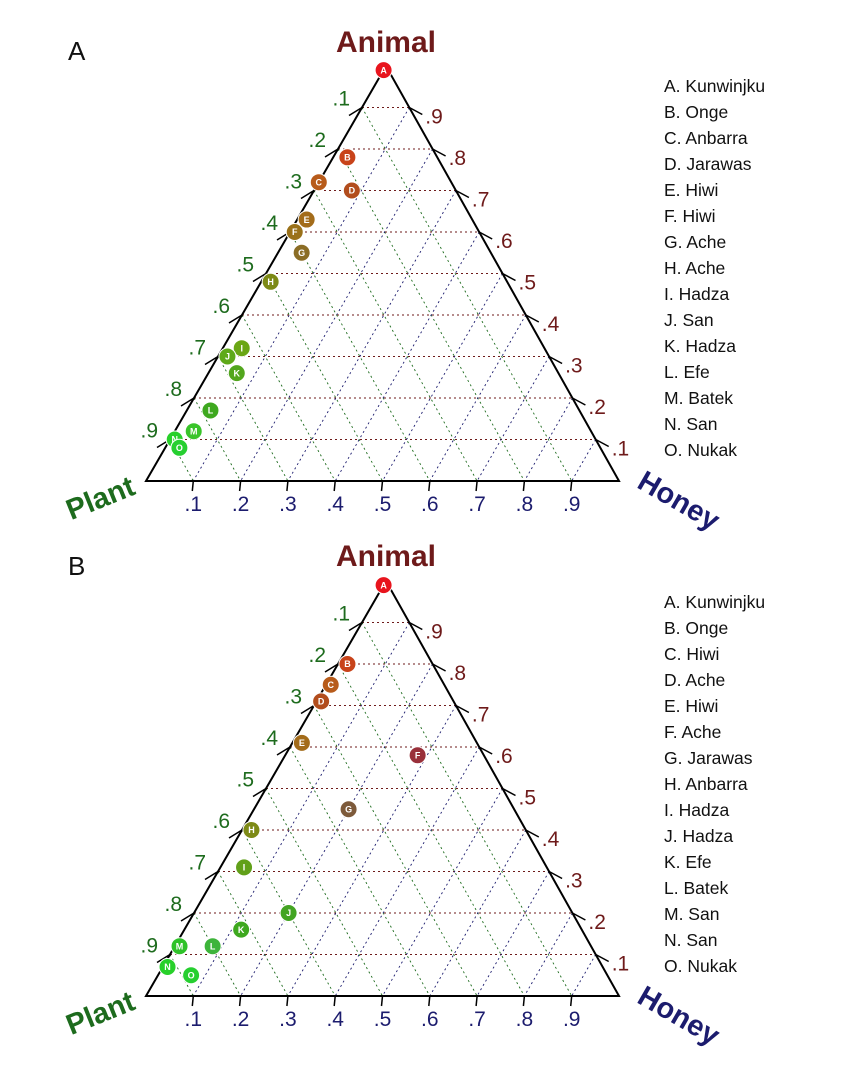 The width and height of the screenshot is (849, 1079). What do you see at coordinates (691, 424) in the screenshot?
I see `legend-entry: N. San` at bounding box center [691, 424].